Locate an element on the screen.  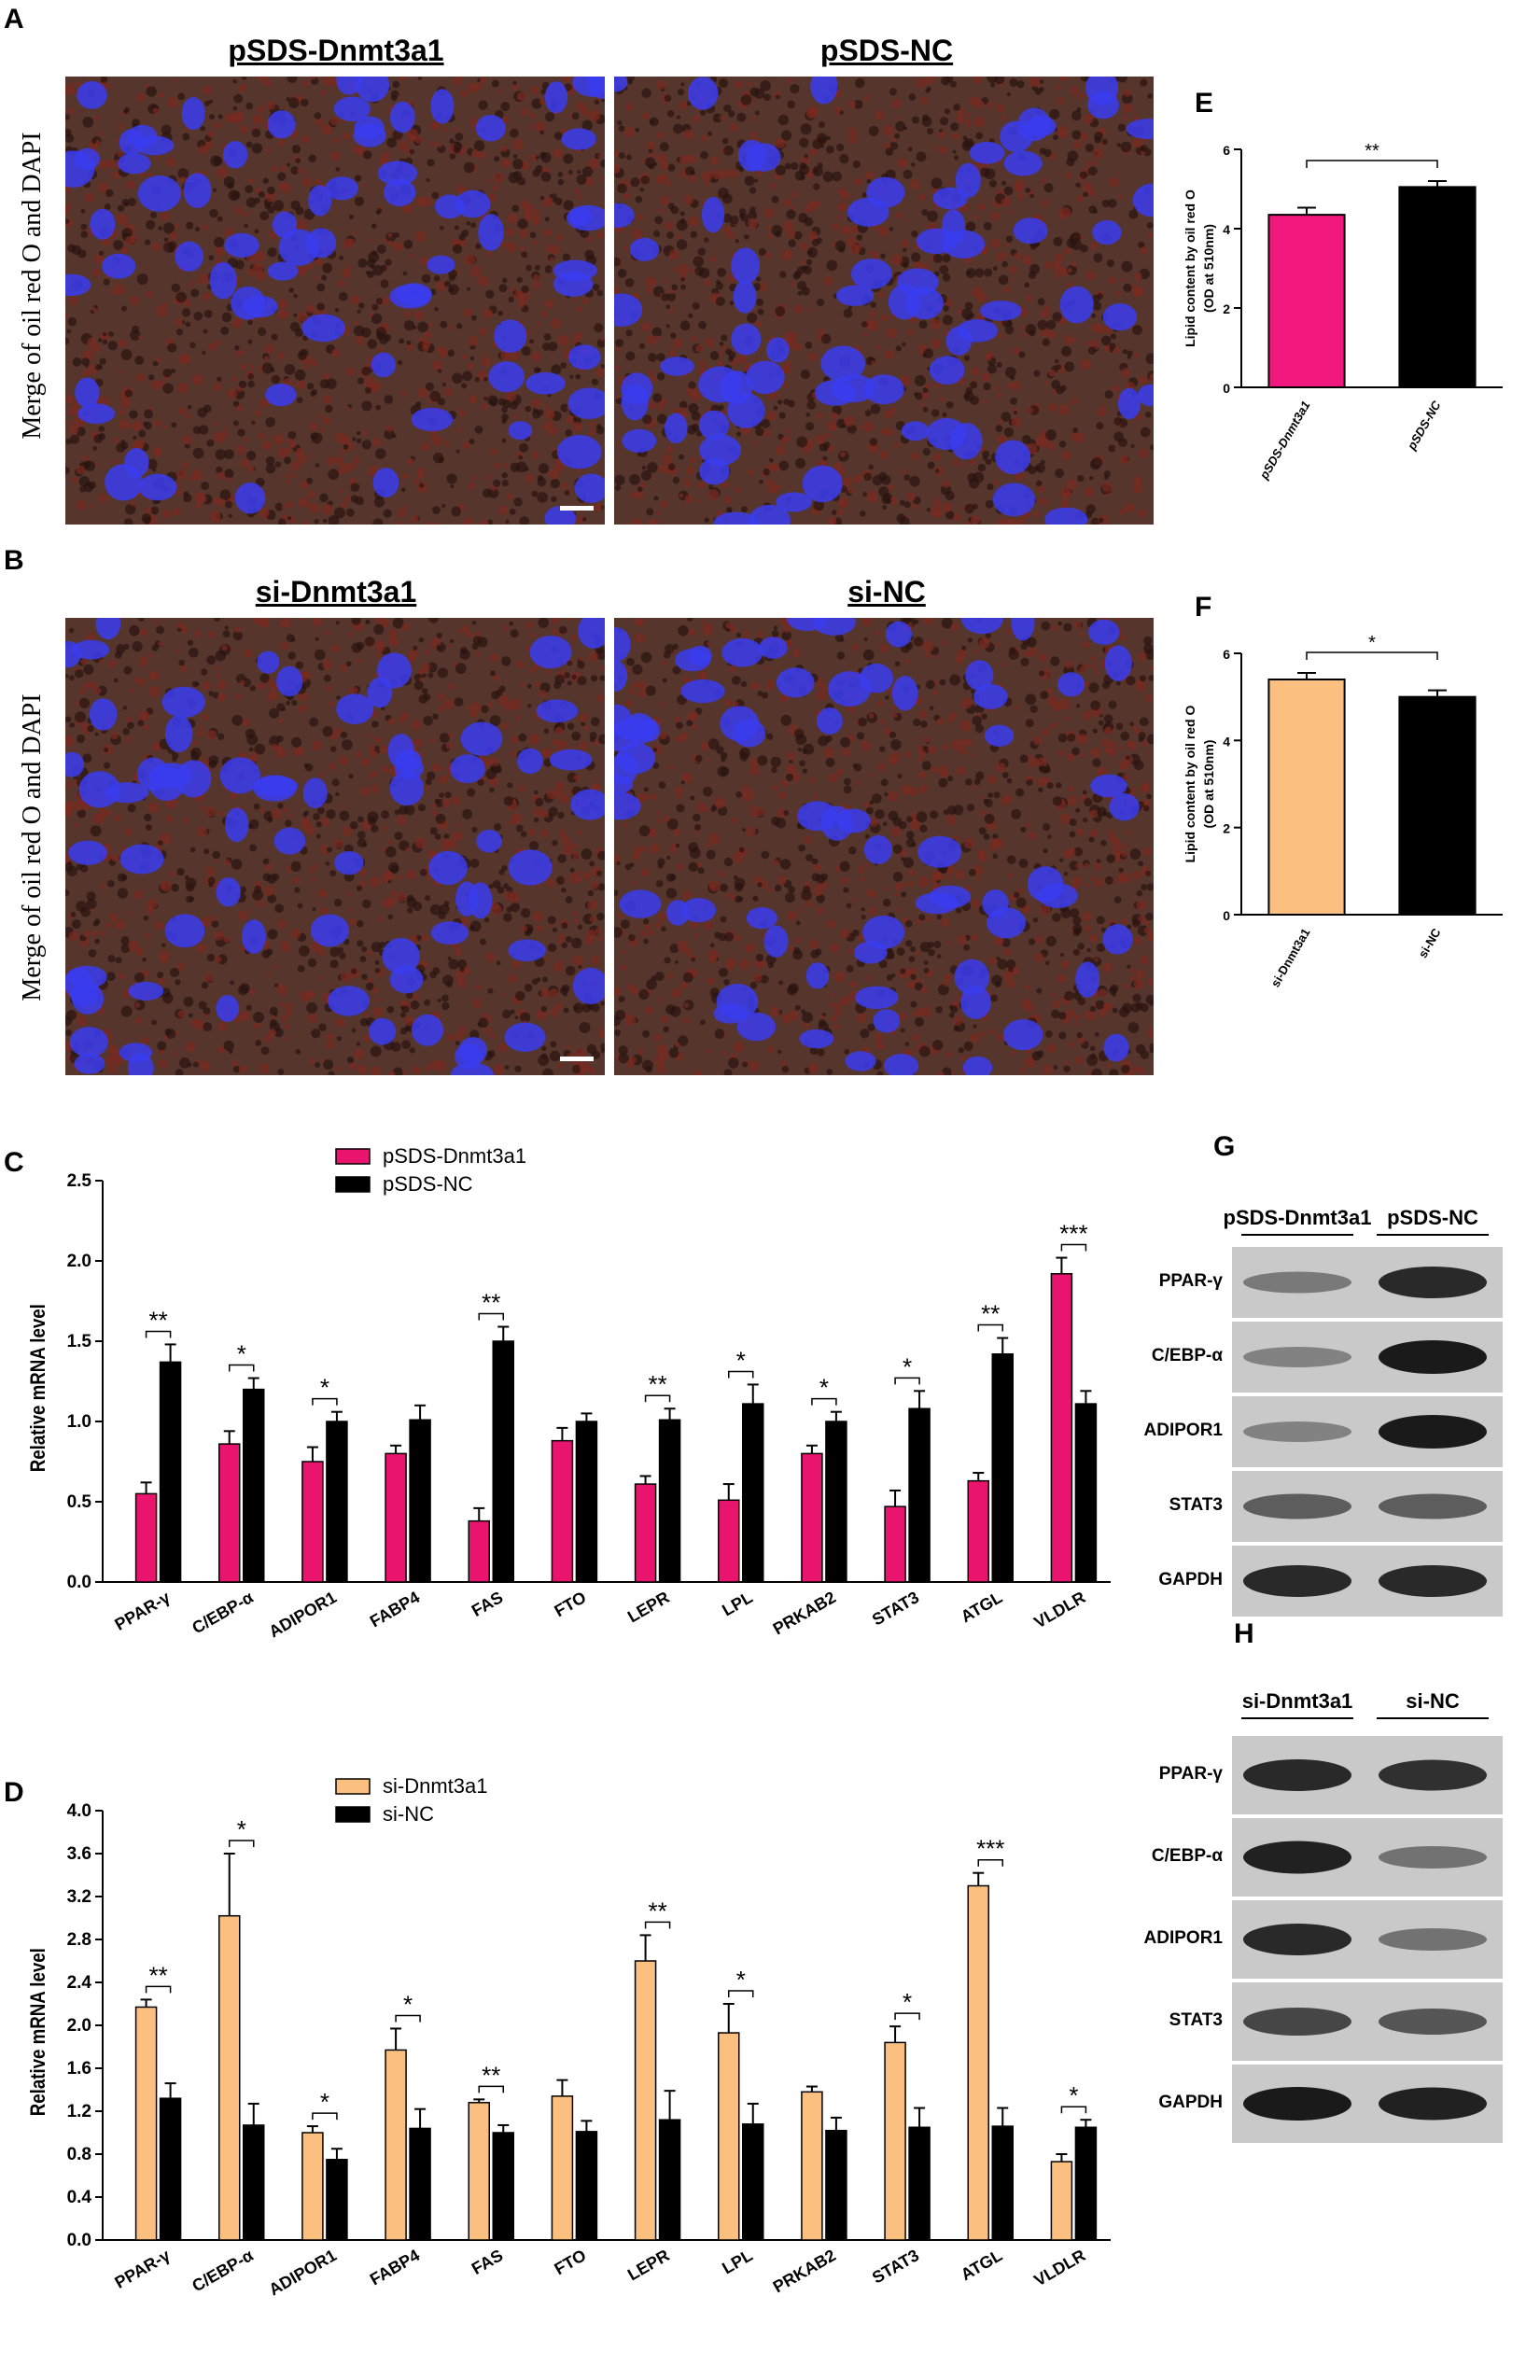
x-tick-label: FAS is located at coordinates (487, 2262).